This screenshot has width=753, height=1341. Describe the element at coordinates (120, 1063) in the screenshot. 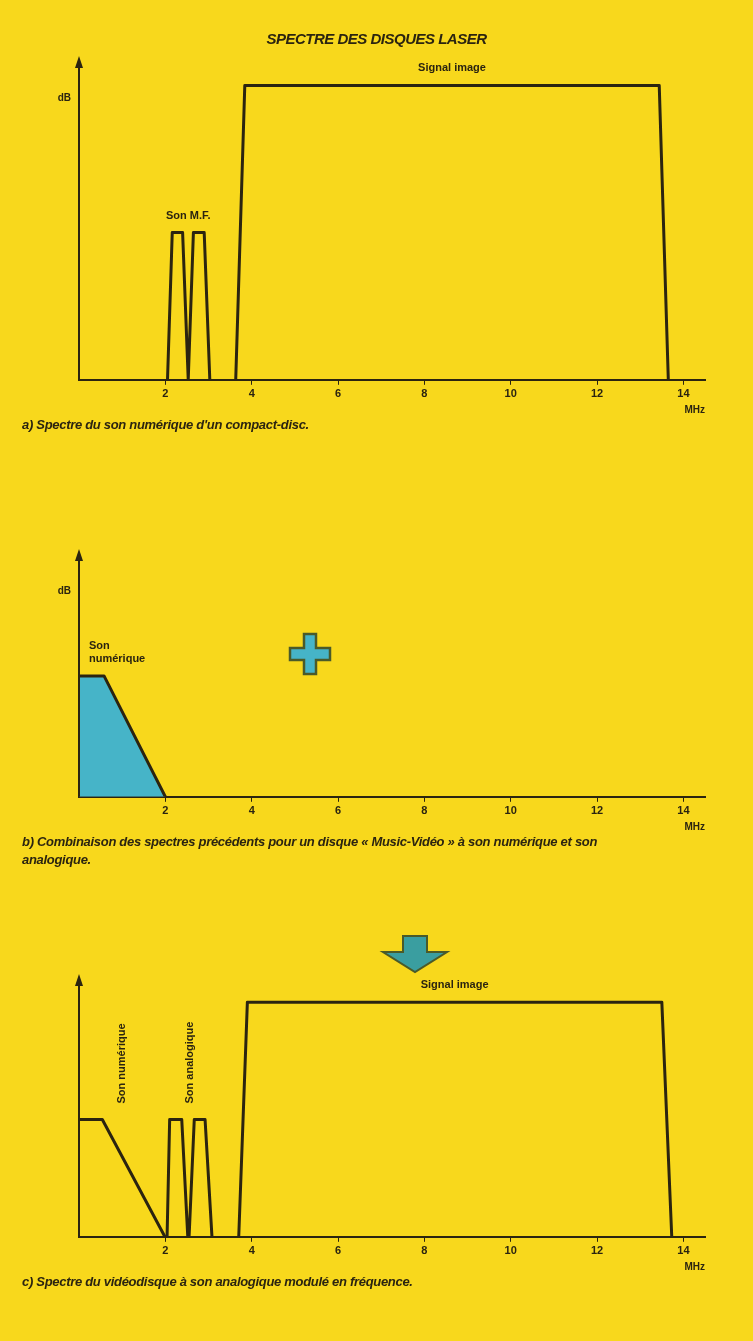

I see `text: Son numérique` at that location.